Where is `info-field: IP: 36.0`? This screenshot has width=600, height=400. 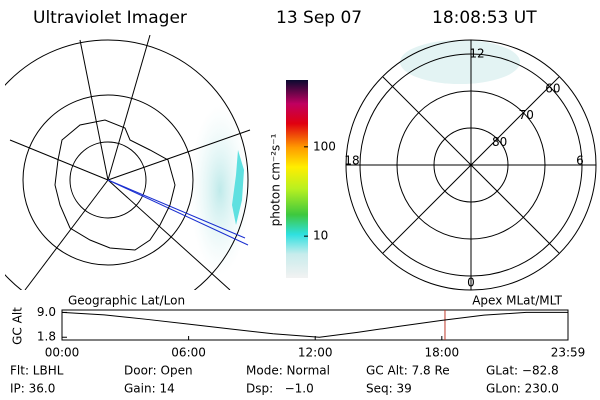 info-field: IP: 36.0 is located at coordinates (32, 389).